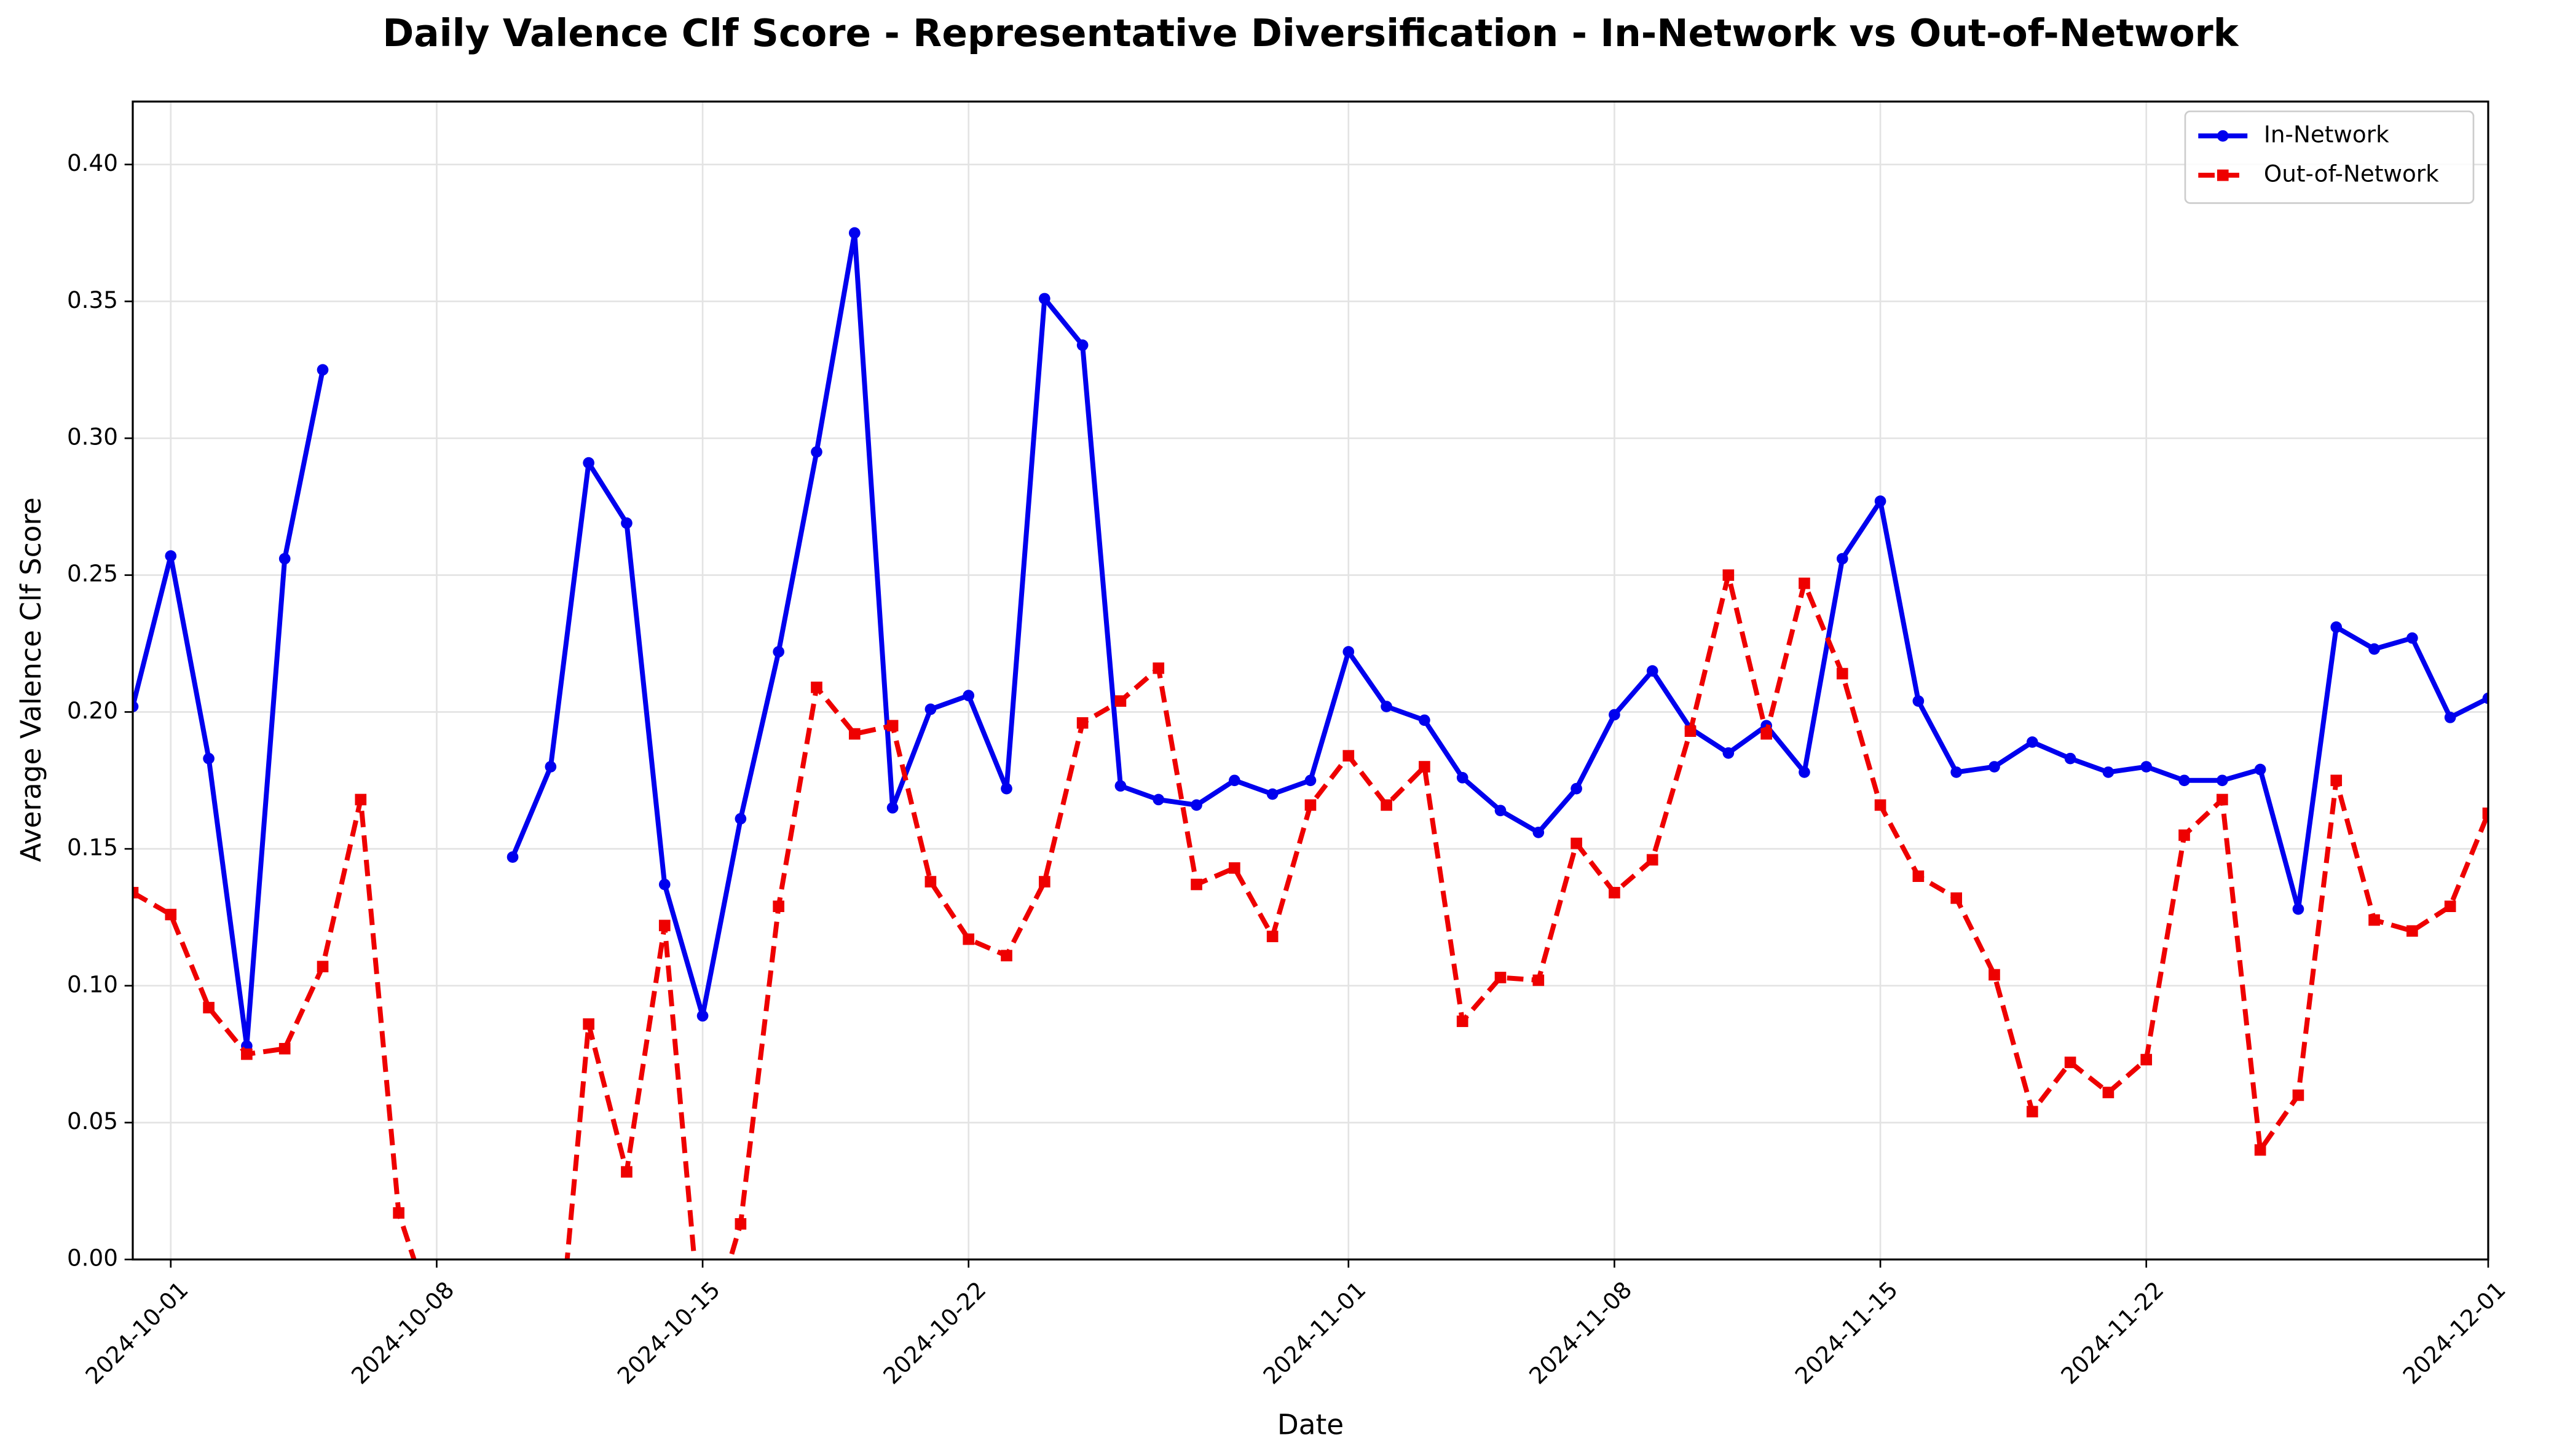 The image size is (2562, 1456). I want to click on y-tick-label: 0.20, so click(92, 710).